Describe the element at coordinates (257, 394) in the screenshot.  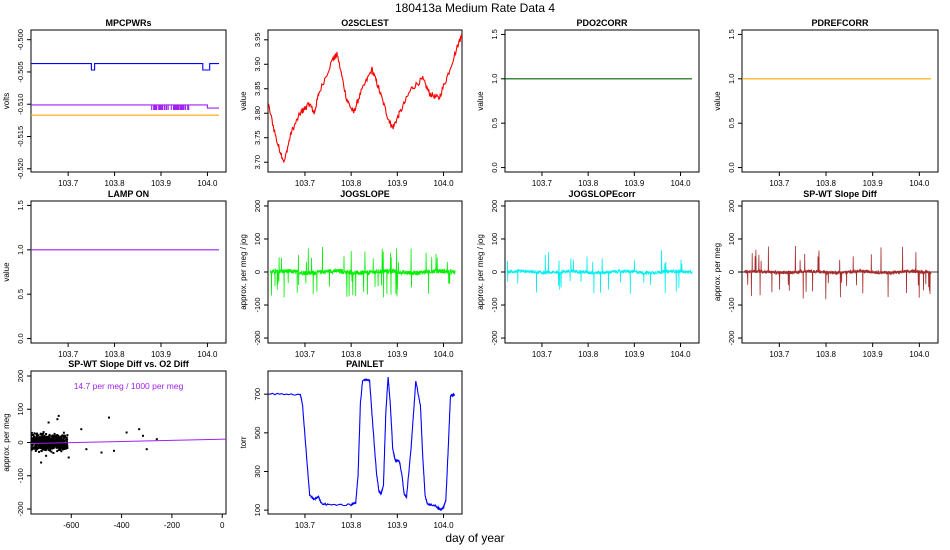
I see `y-tick-label: 700` at that location.